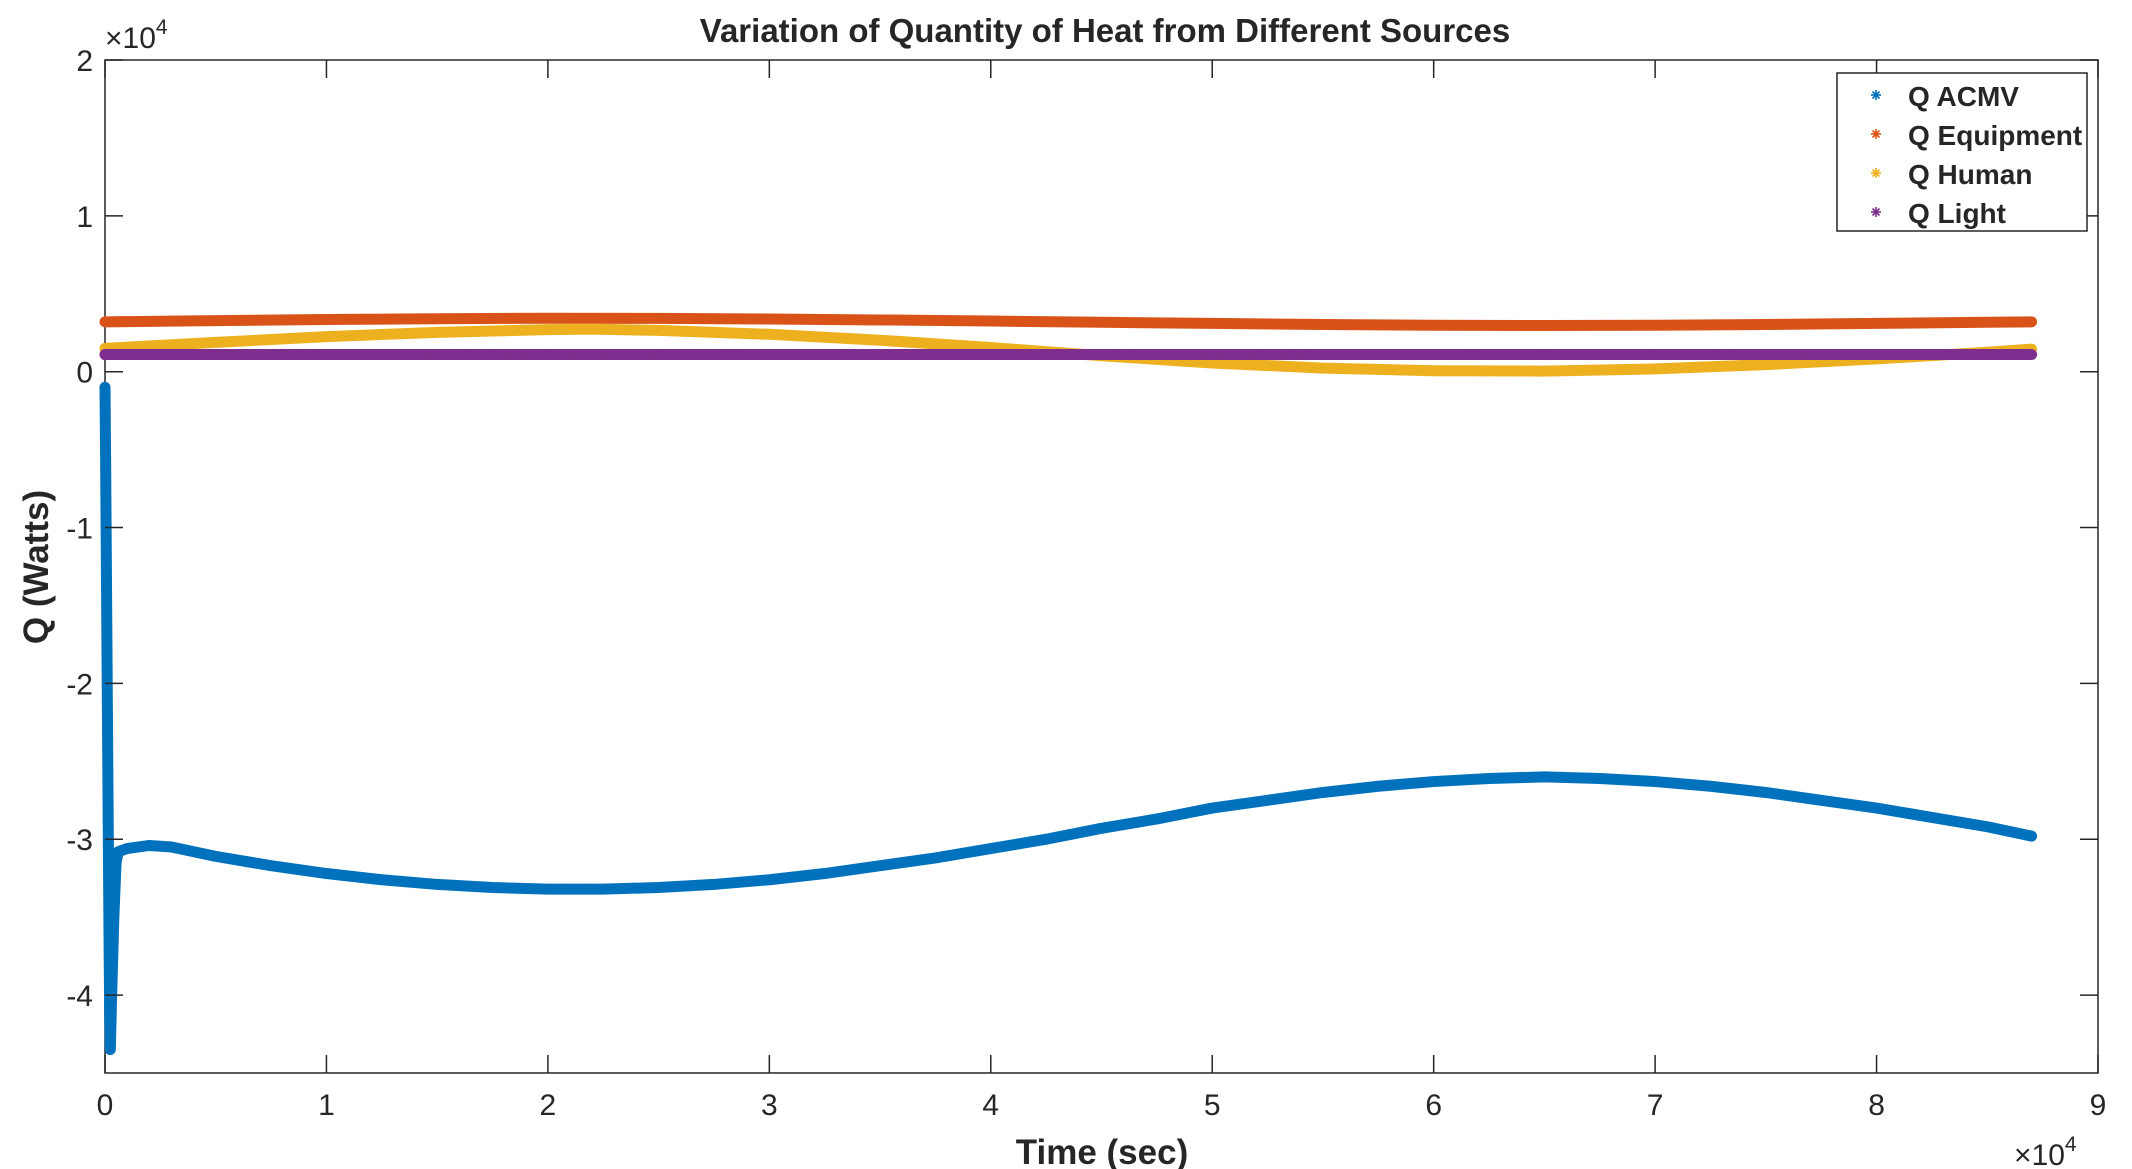 This screenshot has width=2132, height=1169. What do you see at coordinates (1433, 1105) in the screenshot?
I see `x-tick-label: 6` at bounding box center [1433, 1105].